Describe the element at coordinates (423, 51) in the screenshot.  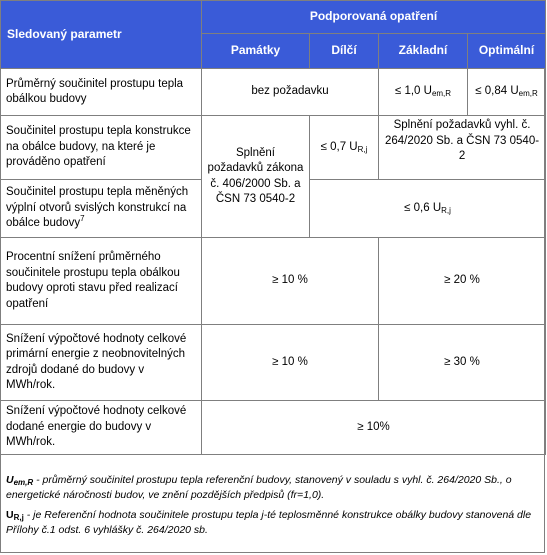
I see `header-zakladni: Základní` at that location.